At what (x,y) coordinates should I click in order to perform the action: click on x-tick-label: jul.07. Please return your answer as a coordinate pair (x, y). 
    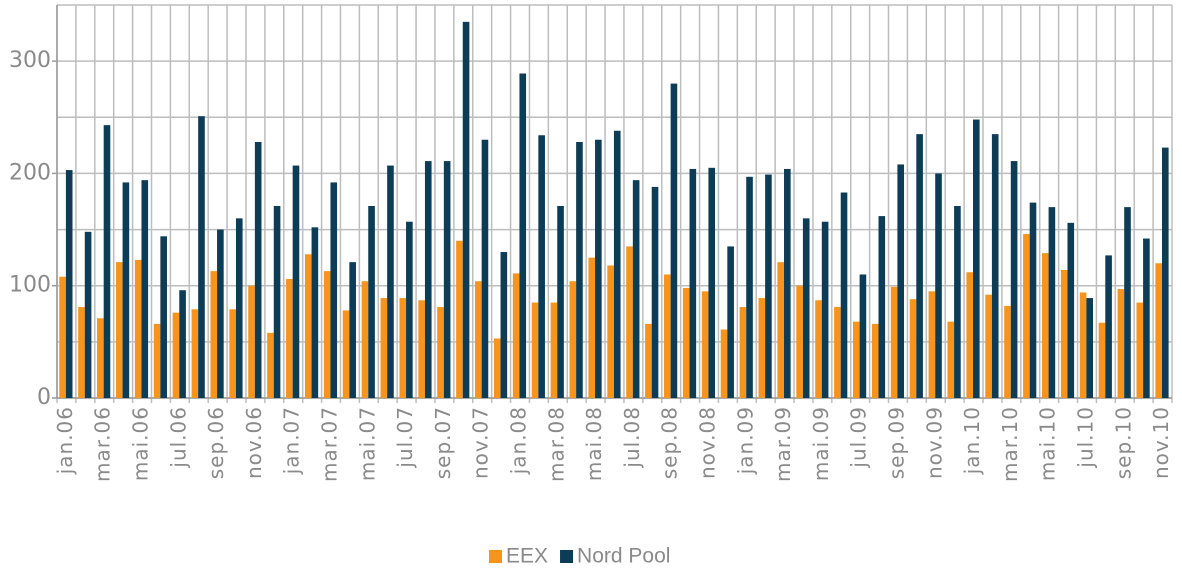
    Looking at the image, I should click on (405, 437).